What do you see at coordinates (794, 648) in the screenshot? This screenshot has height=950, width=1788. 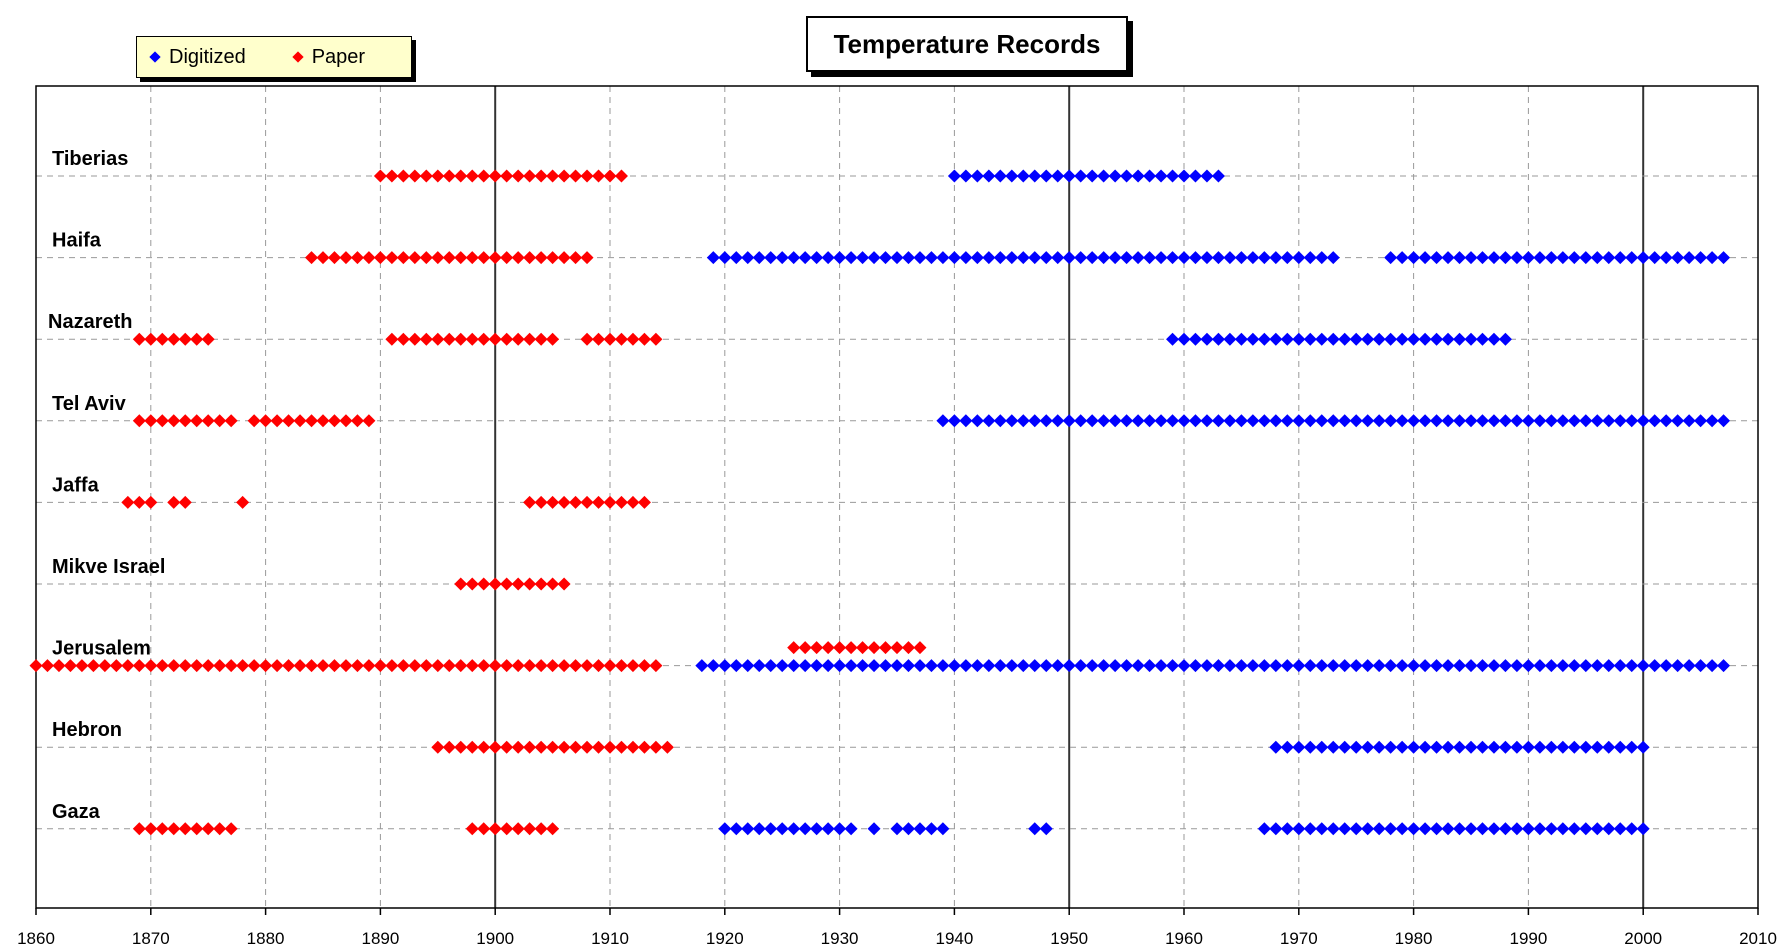 I see `point-1-6-1926` at bounding box center [794, 648].